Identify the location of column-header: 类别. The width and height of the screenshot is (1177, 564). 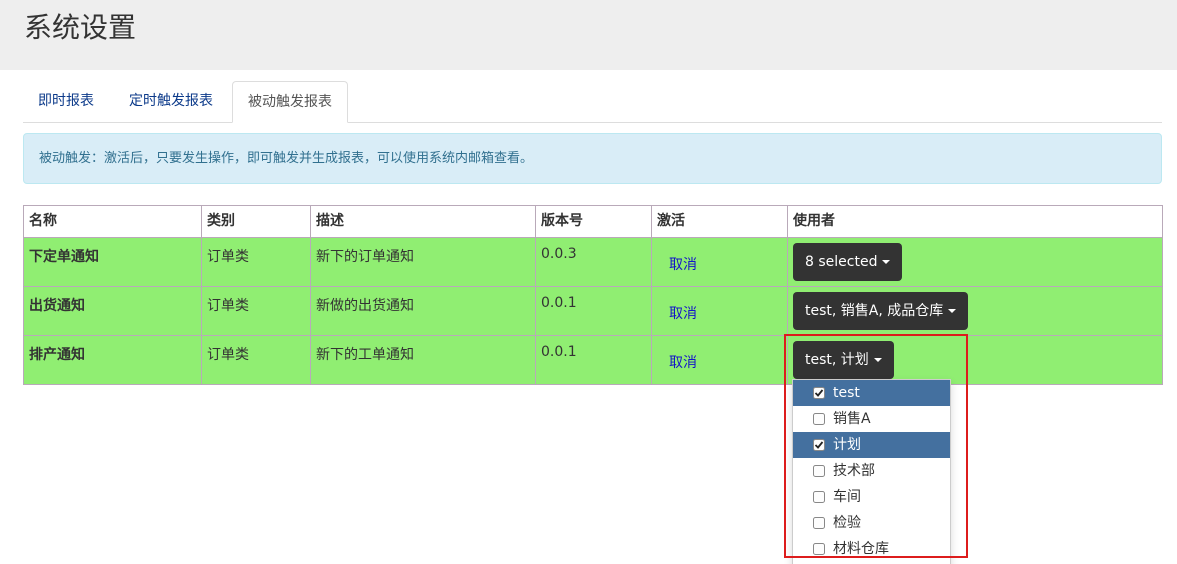
(256, 221).